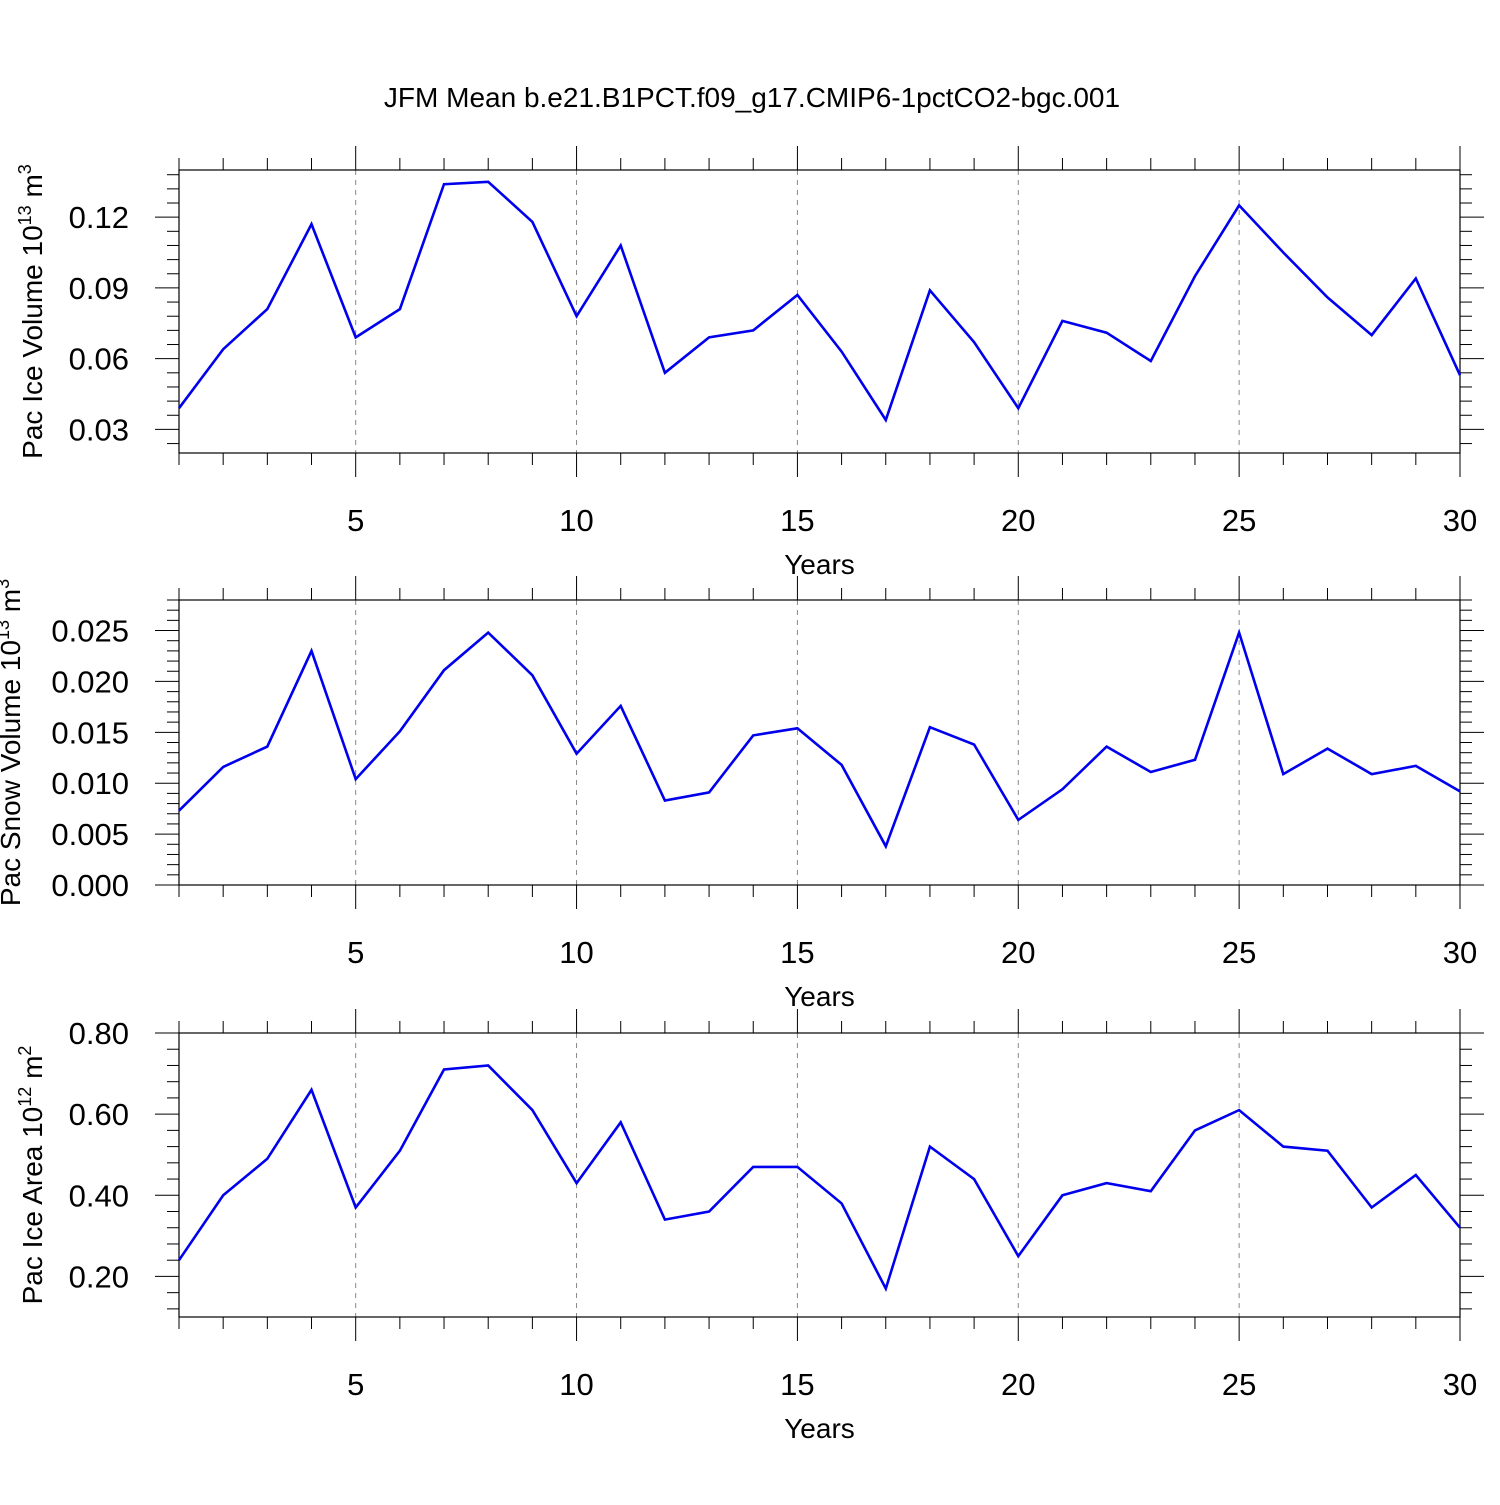 This screenshot has height=1505, width=1500. I want to click on y-axis-label: Pac Snow Volume 1013 m3, so click(13, 742).